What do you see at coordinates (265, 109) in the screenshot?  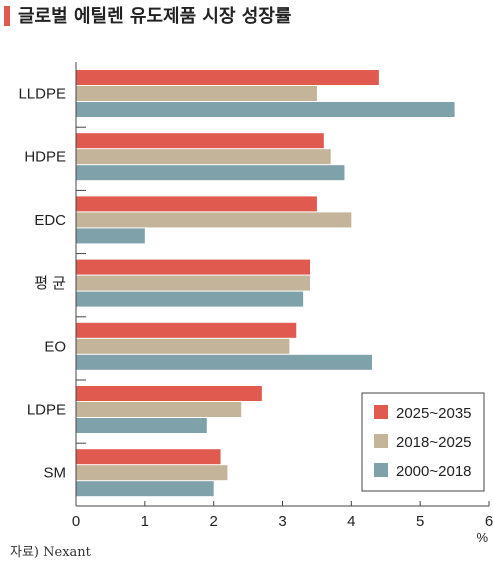 I see `bar-2000~2018-LLDPE` at bounding box center [265, 109].